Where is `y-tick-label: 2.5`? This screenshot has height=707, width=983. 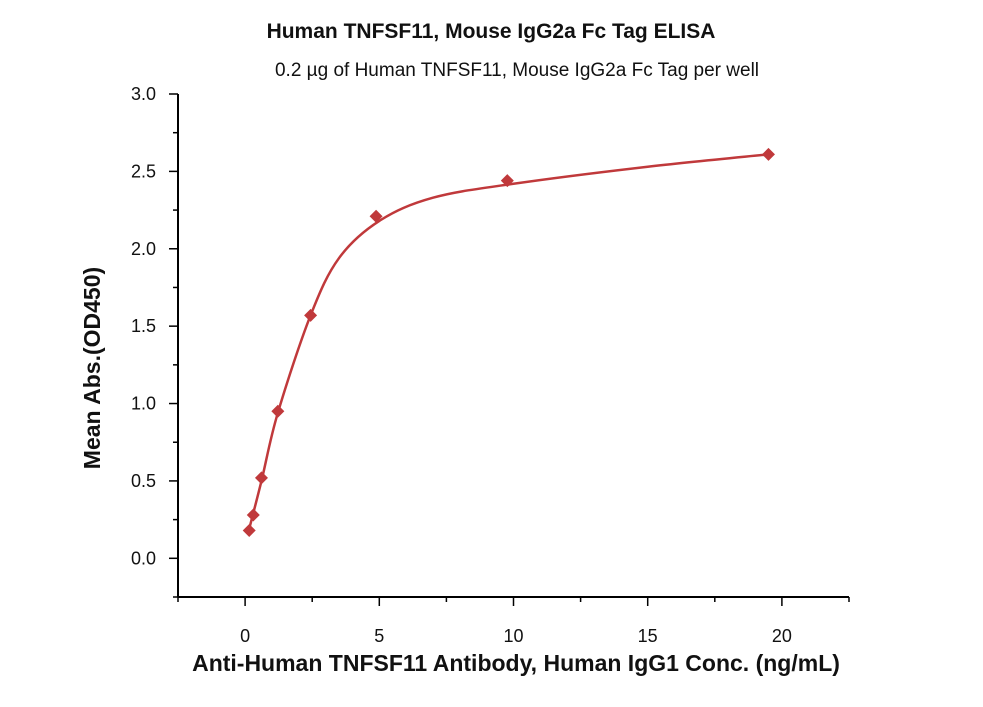
y-tick-label: 2.5 is located at coordinates (143, 171).